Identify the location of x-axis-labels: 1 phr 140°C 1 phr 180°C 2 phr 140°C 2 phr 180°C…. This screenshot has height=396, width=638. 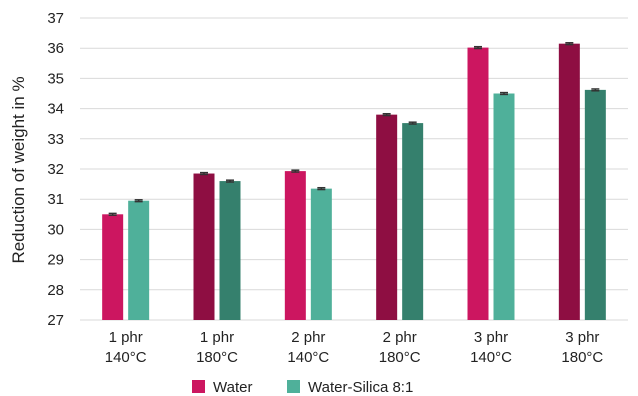
(354, 347).